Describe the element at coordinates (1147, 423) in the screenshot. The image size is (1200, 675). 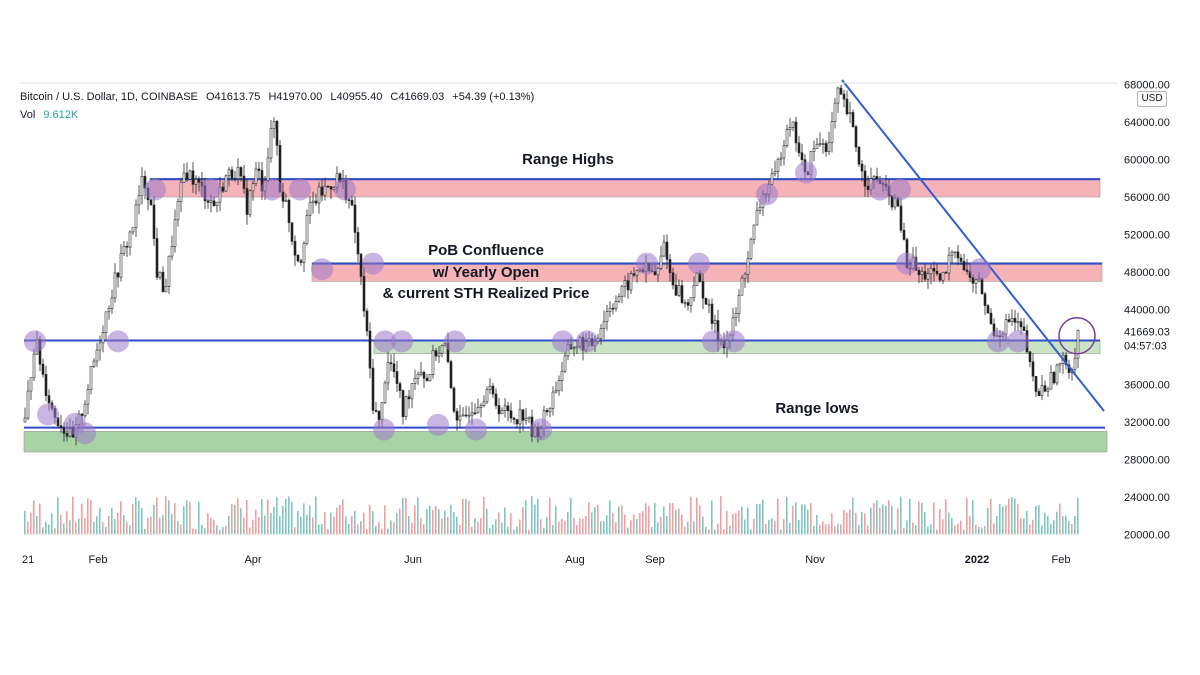
I see `y-tick-label: 32000.00` at that location.